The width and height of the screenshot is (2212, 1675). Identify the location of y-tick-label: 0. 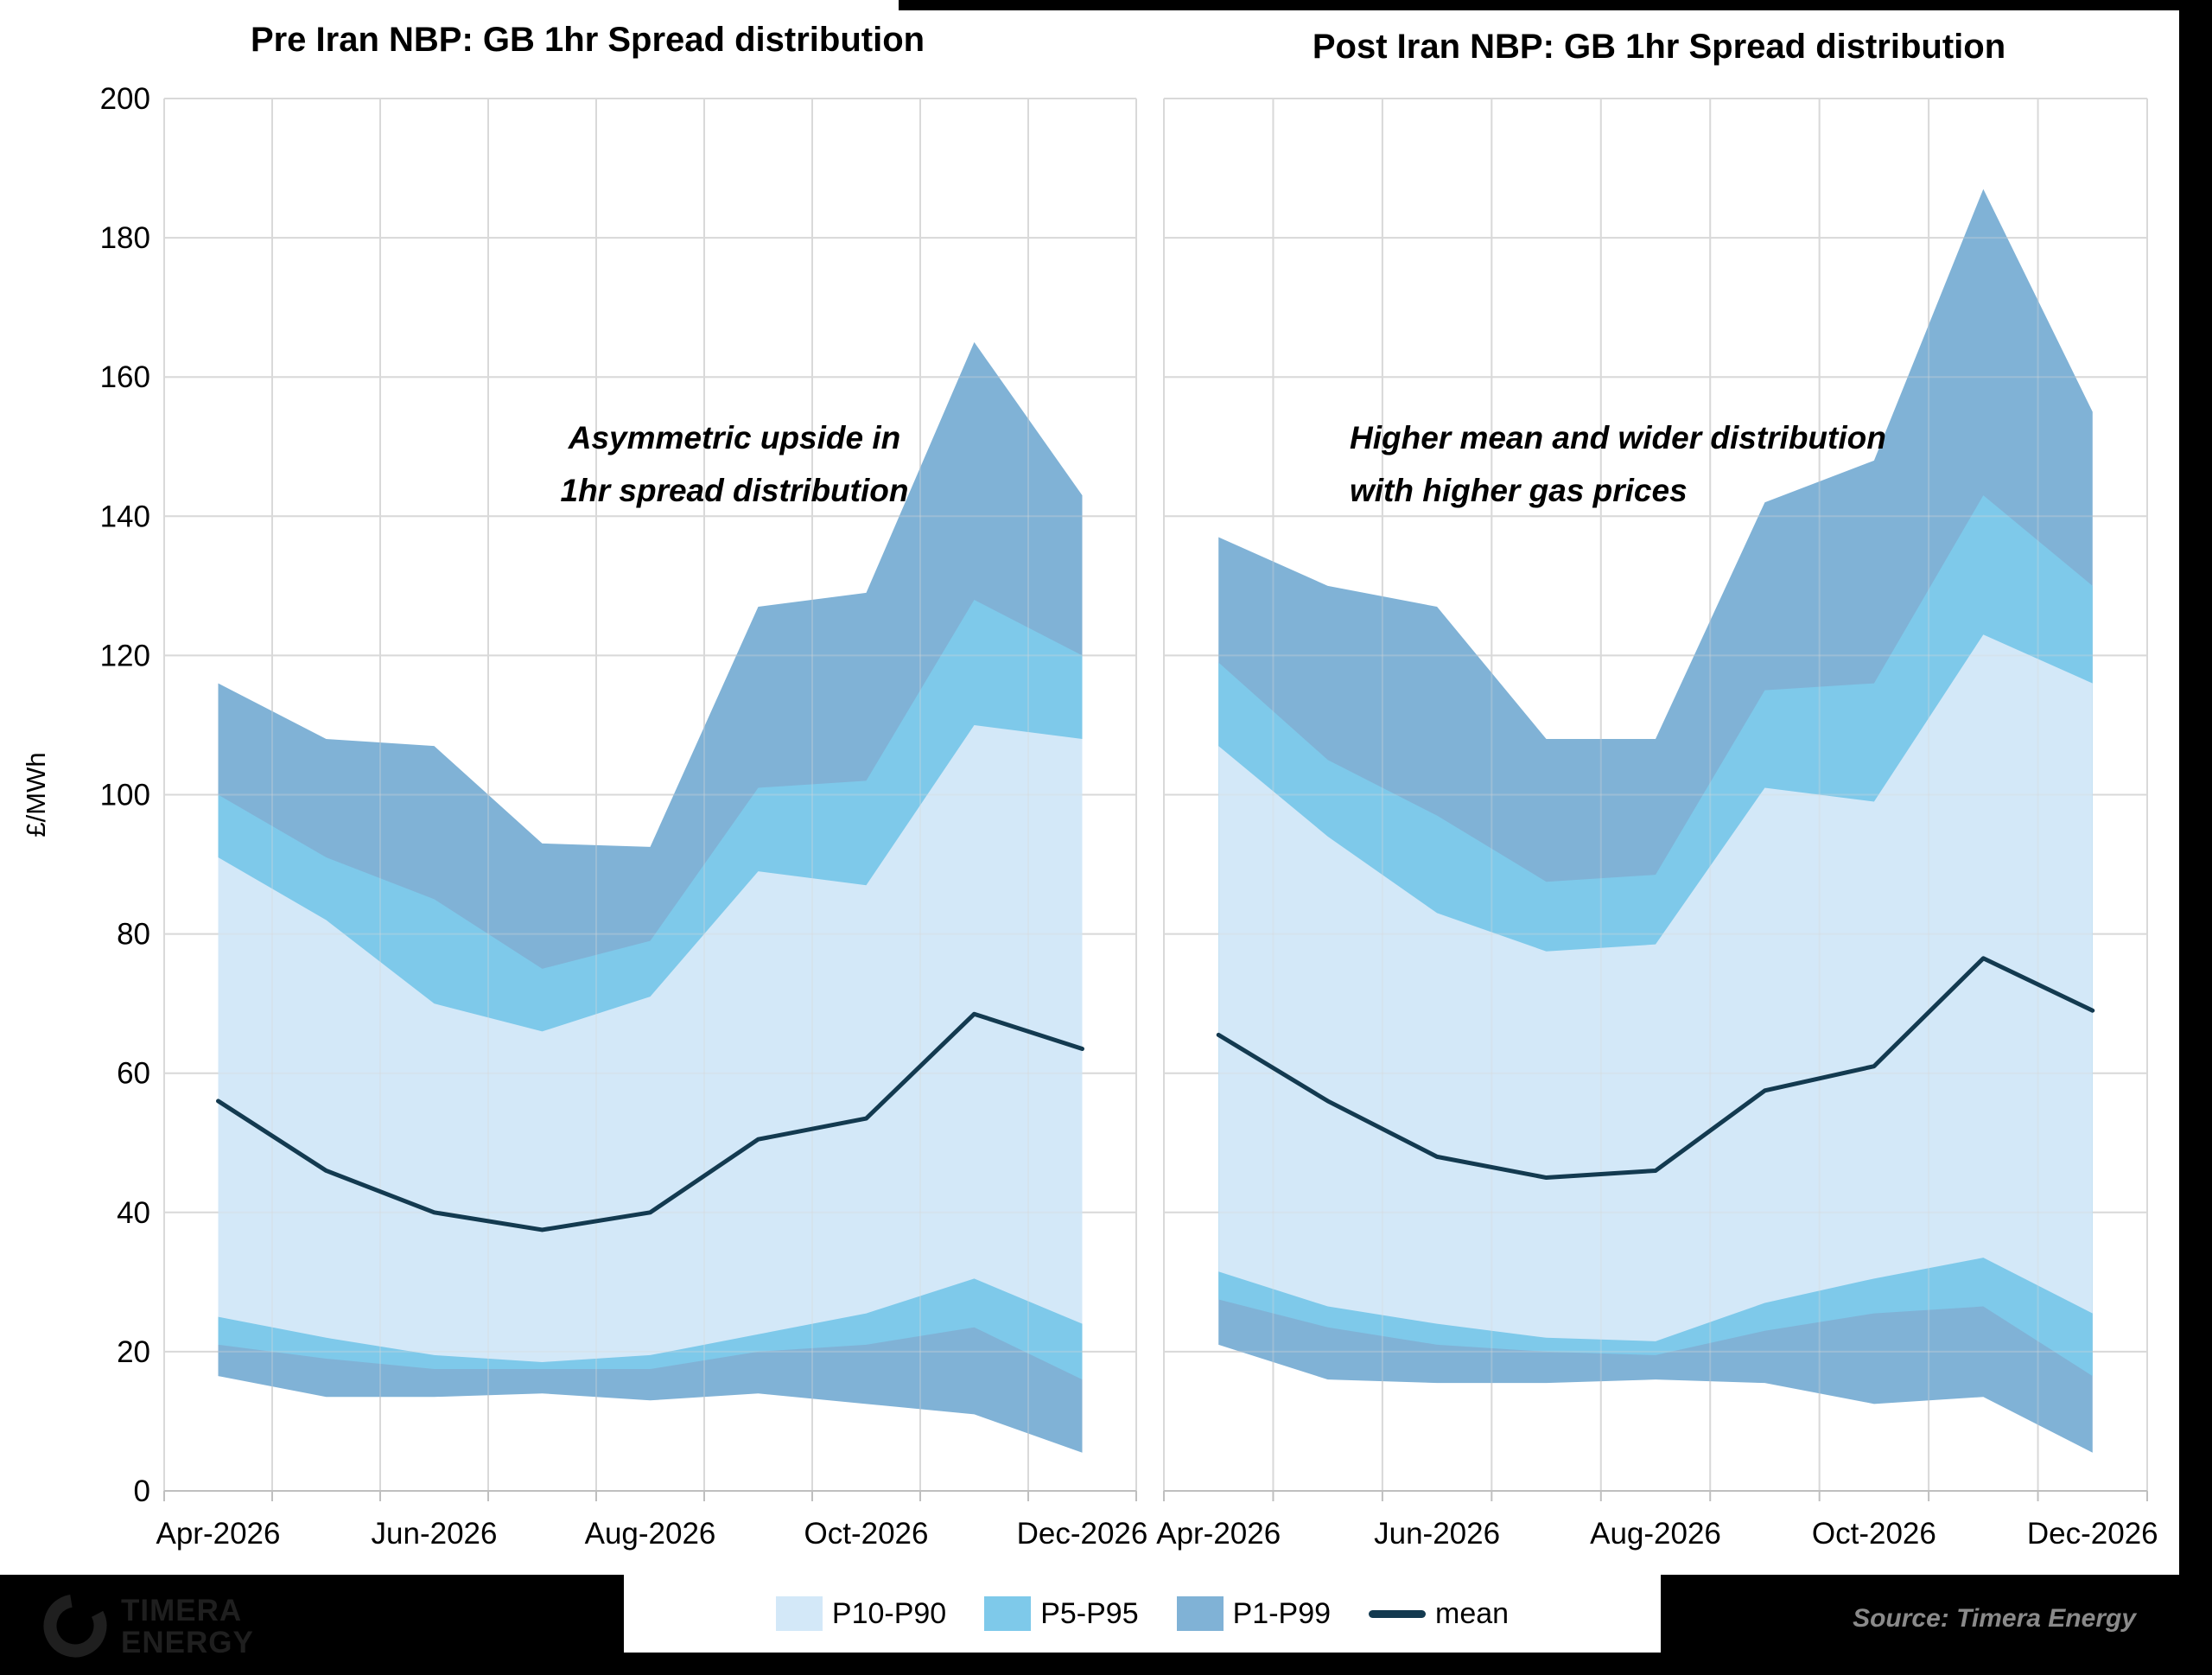
(142, 1491).